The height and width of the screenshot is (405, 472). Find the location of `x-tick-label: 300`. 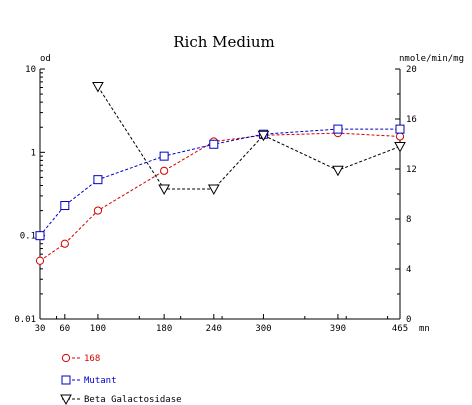

x-tick-label: 300 is located at coordinates (263, 329).